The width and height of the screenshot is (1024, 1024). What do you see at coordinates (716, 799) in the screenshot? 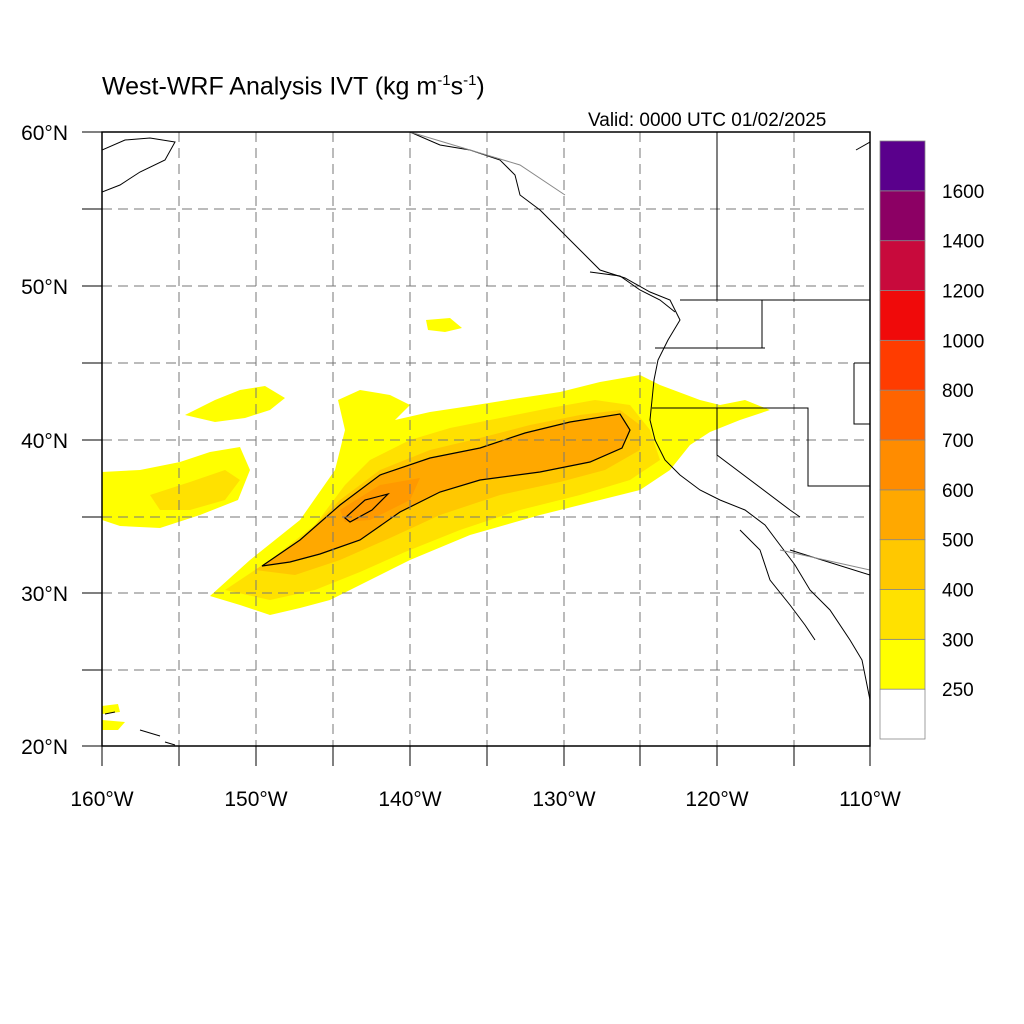
I see `lon-tick-label: 120°W` at bounding box center [716, 799].